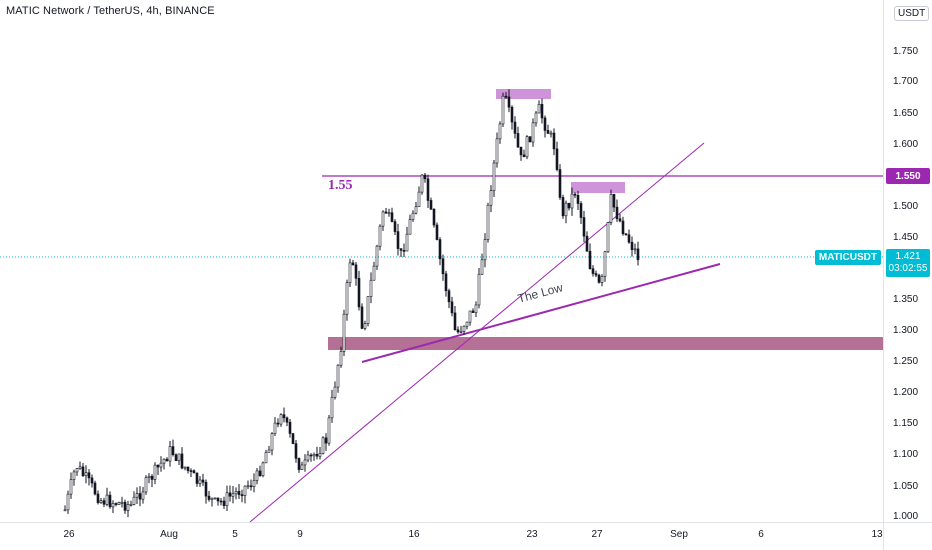 The image size is (932, 550). What do you see at coordinates (597, 534) in the screenshot?
I see `time-tick: 27` at bounding box center [597, 534].